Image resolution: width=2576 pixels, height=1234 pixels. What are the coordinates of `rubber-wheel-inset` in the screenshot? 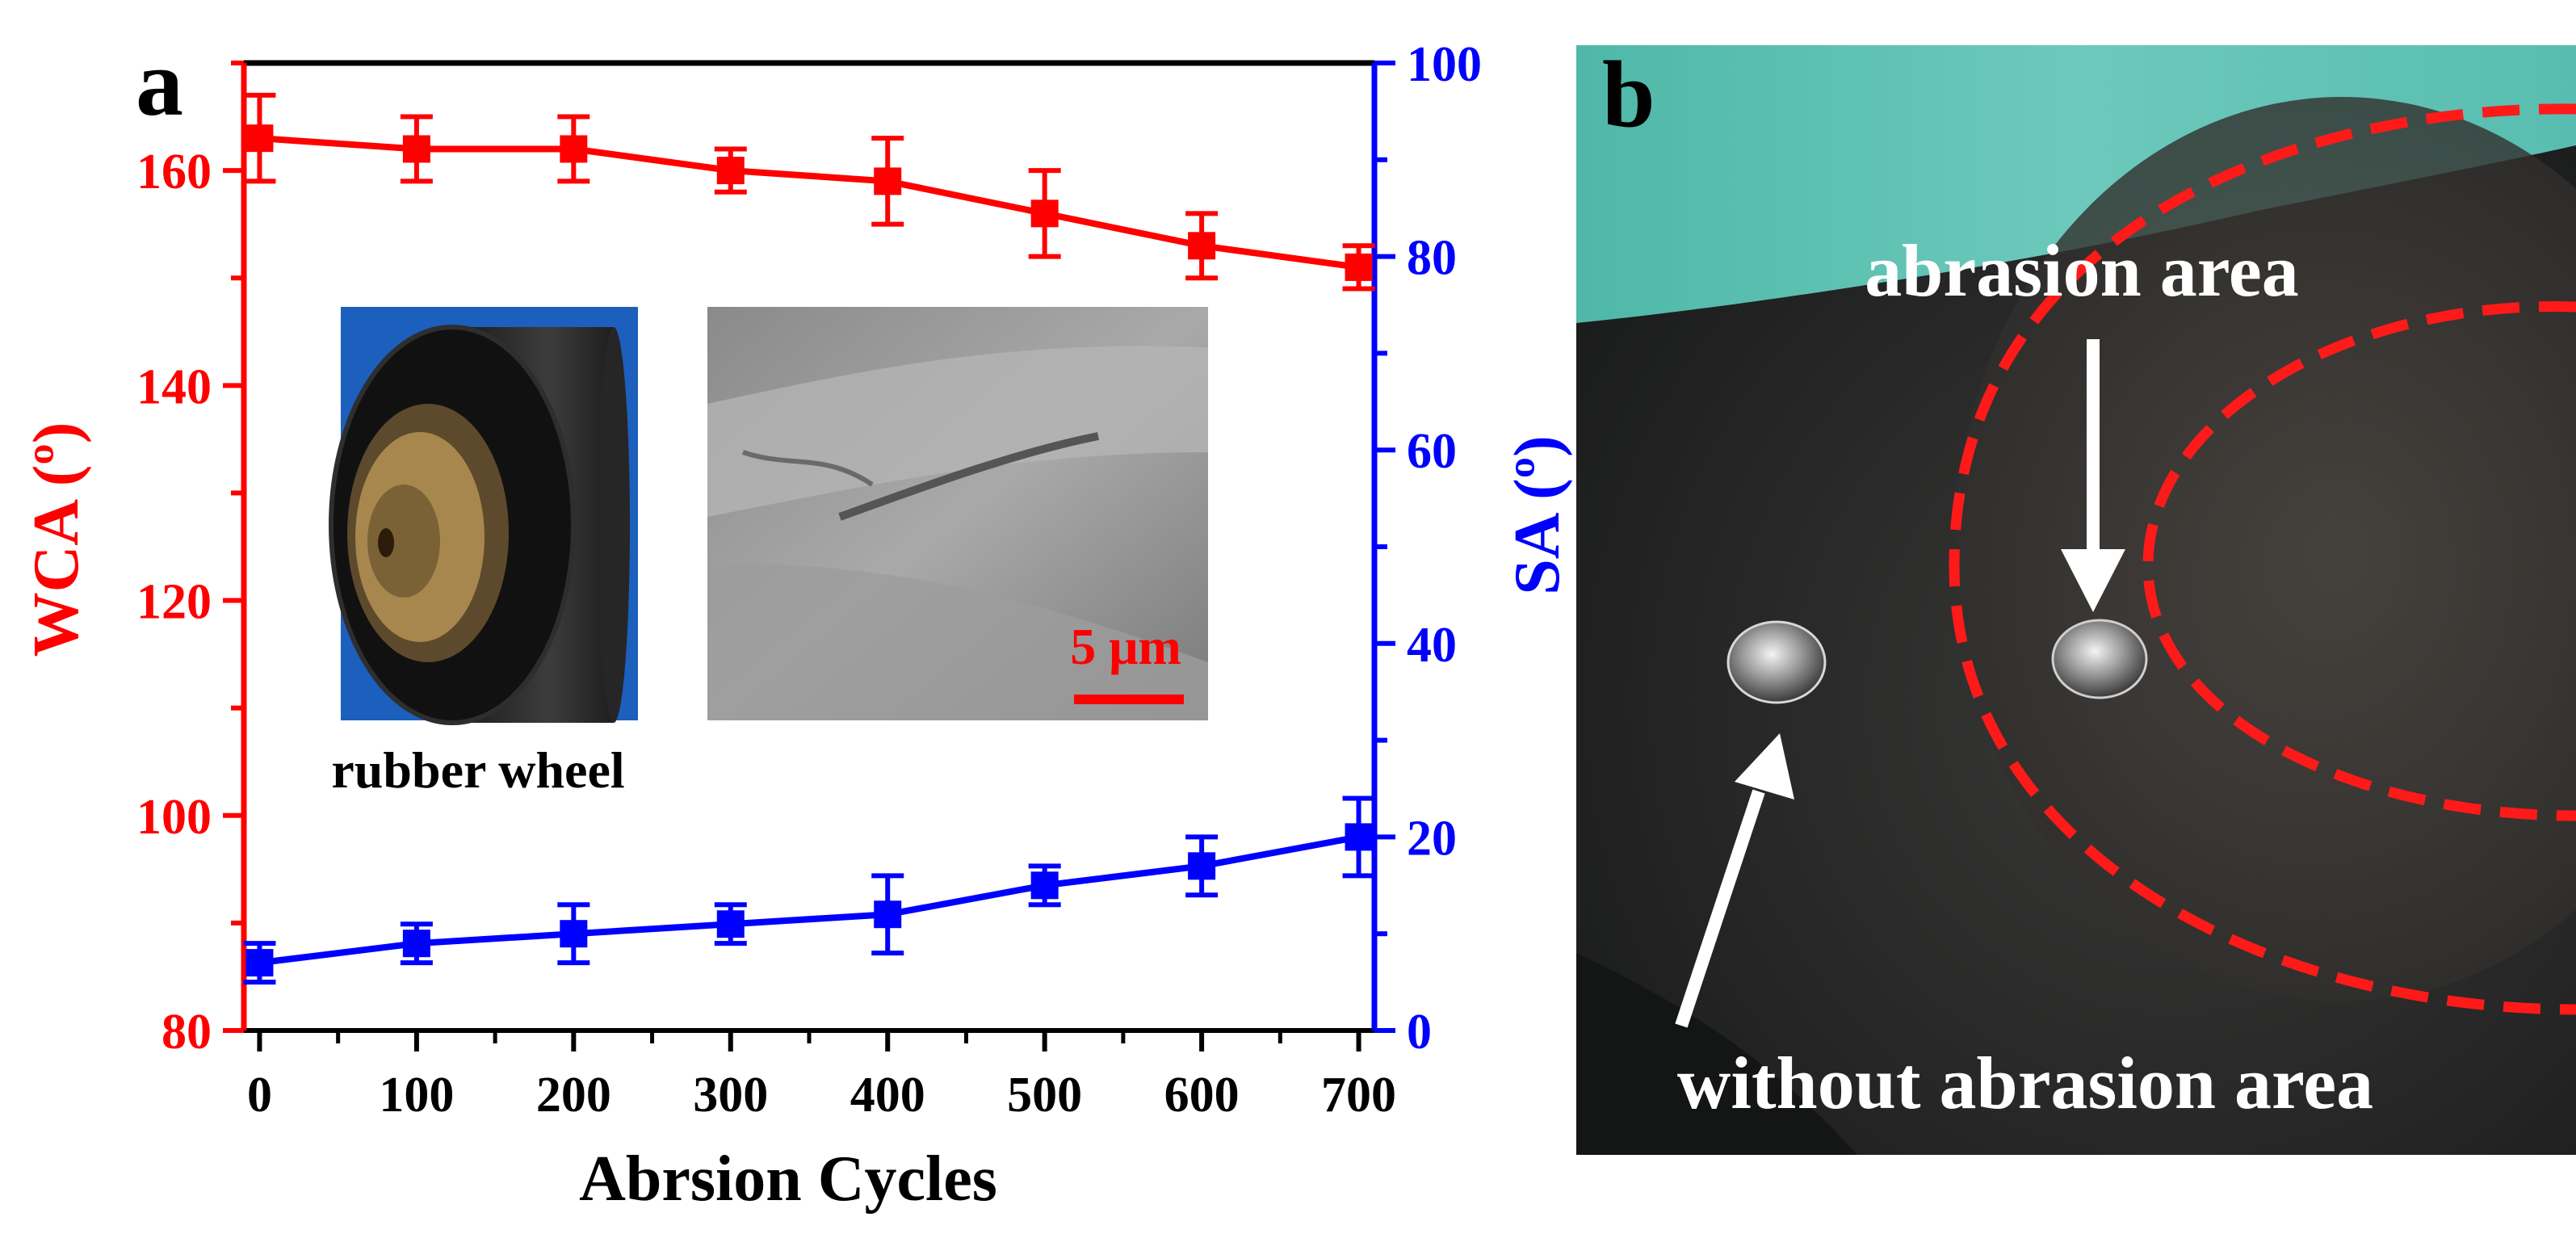 It's located at (483, 516).